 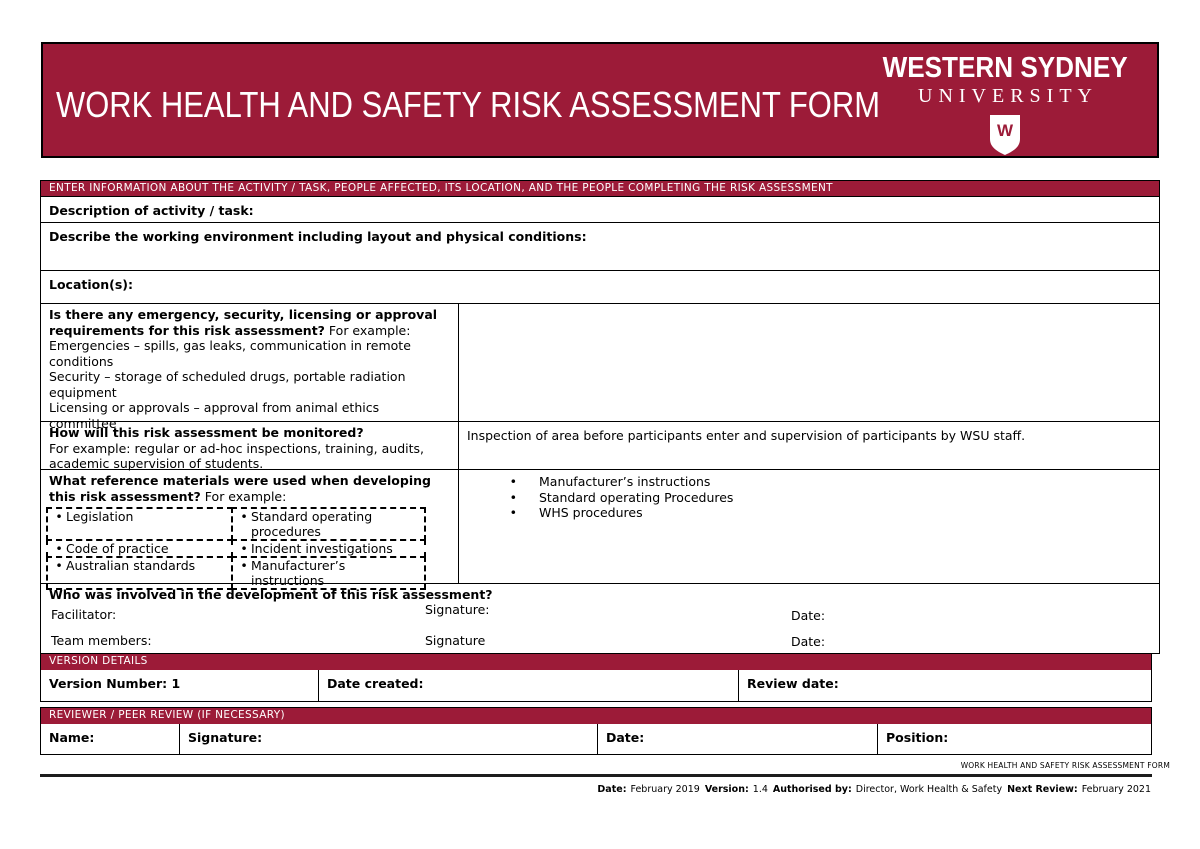 What do you see at coordinates (738, 739) in the screenshot?
I see `reviewer-date-field: Date:` at bounding box center [738, 739].